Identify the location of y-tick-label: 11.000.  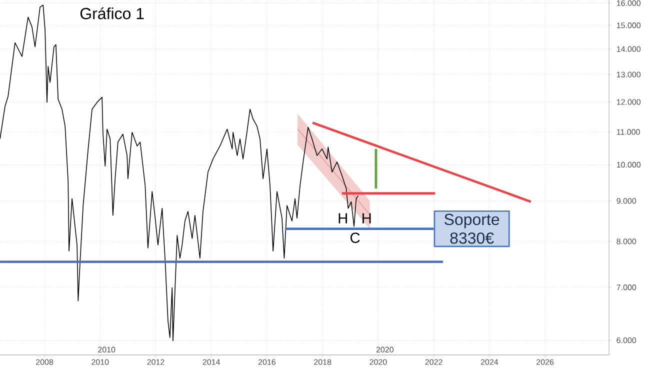
(628, 132).